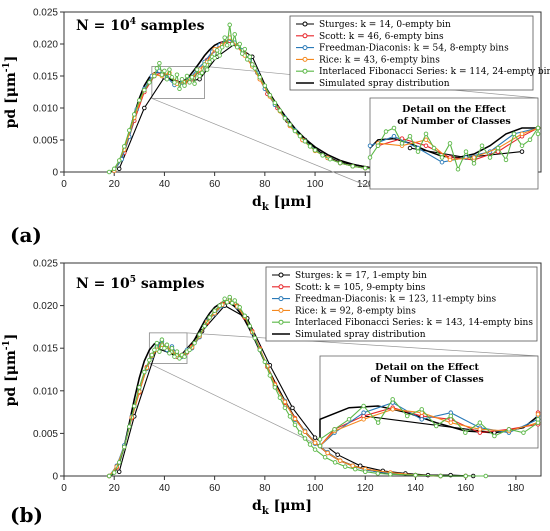 This screenshot has width=550, height=531. I want to click on inset-series-b, so click(429, 423).